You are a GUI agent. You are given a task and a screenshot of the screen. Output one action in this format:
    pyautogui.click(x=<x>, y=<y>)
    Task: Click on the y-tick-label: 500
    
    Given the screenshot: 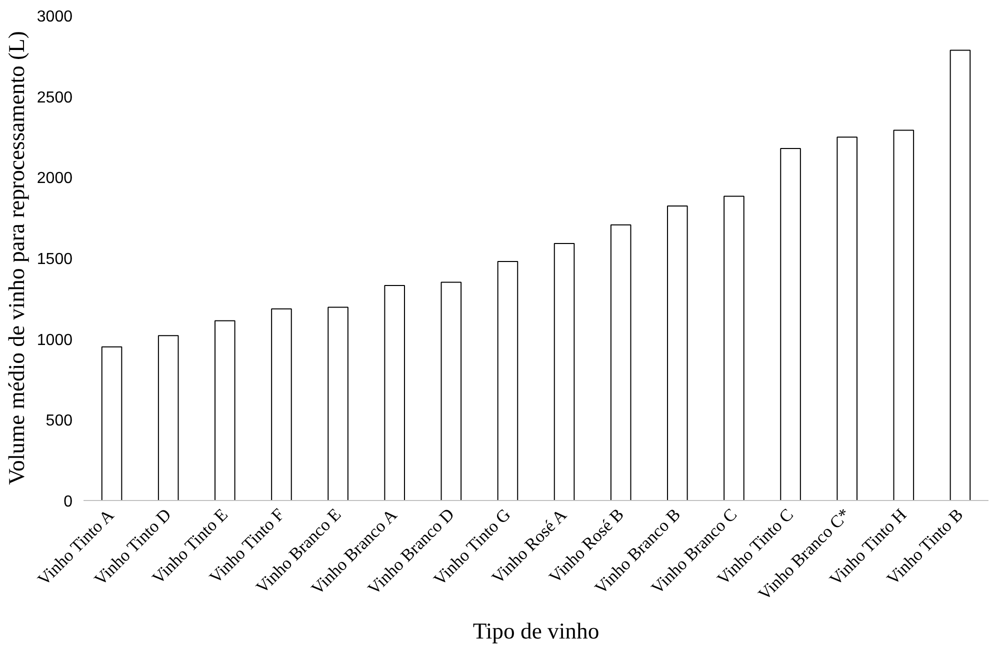 What is the action you would take?
    pyautogui.click(x=59, y=421)
    